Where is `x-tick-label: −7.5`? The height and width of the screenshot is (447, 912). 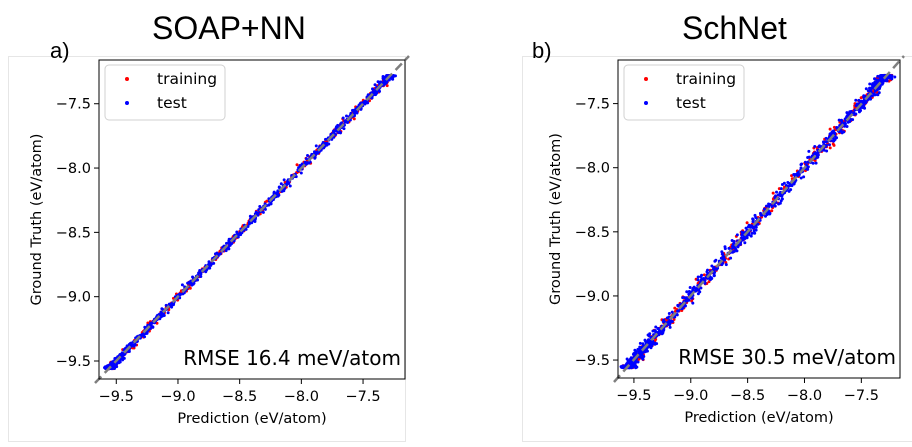
x-tick-label: −7.5 is located at coordinates (861, 396).